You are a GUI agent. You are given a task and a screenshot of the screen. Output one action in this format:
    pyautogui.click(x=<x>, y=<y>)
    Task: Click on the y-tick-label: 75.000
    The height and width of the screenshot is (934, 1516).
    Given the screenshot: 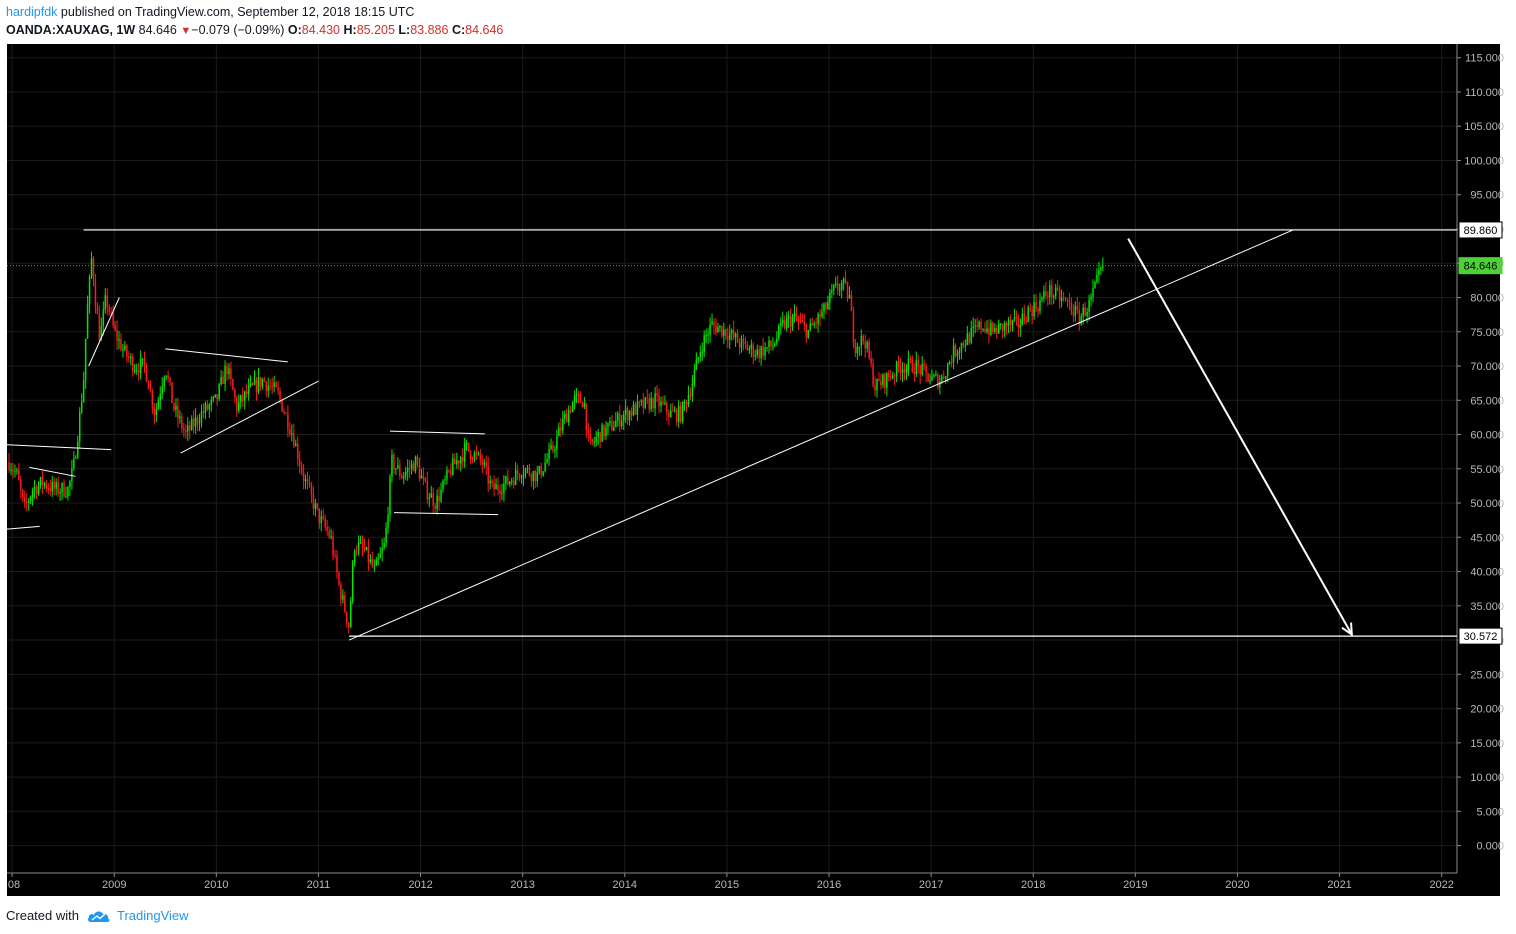 What is the action you would take?
    pyautogui.click(x=1487, y=333)
    